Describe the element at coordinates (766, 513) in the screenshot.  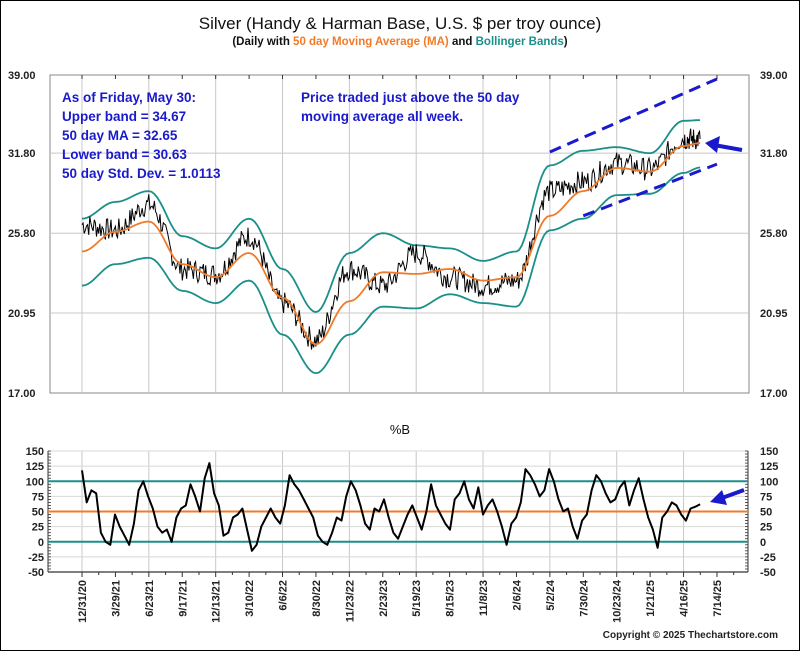
I see `pb-ytick-label-right: 50` at that location.